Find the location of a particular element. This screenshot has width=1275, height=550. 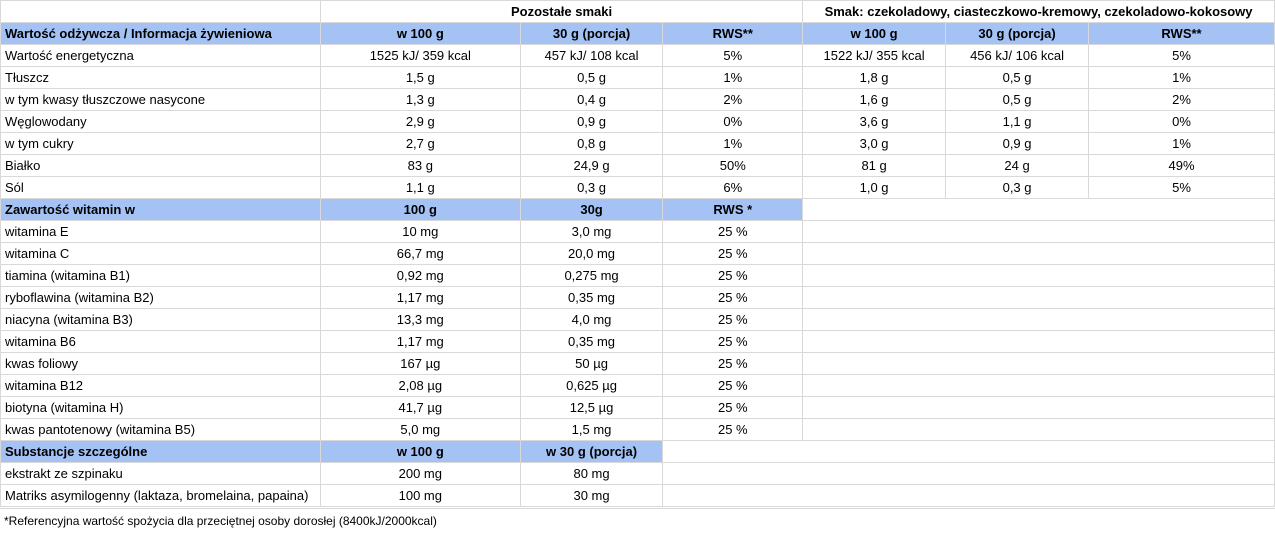

cell: 50% is located at coordinates (733, 165).